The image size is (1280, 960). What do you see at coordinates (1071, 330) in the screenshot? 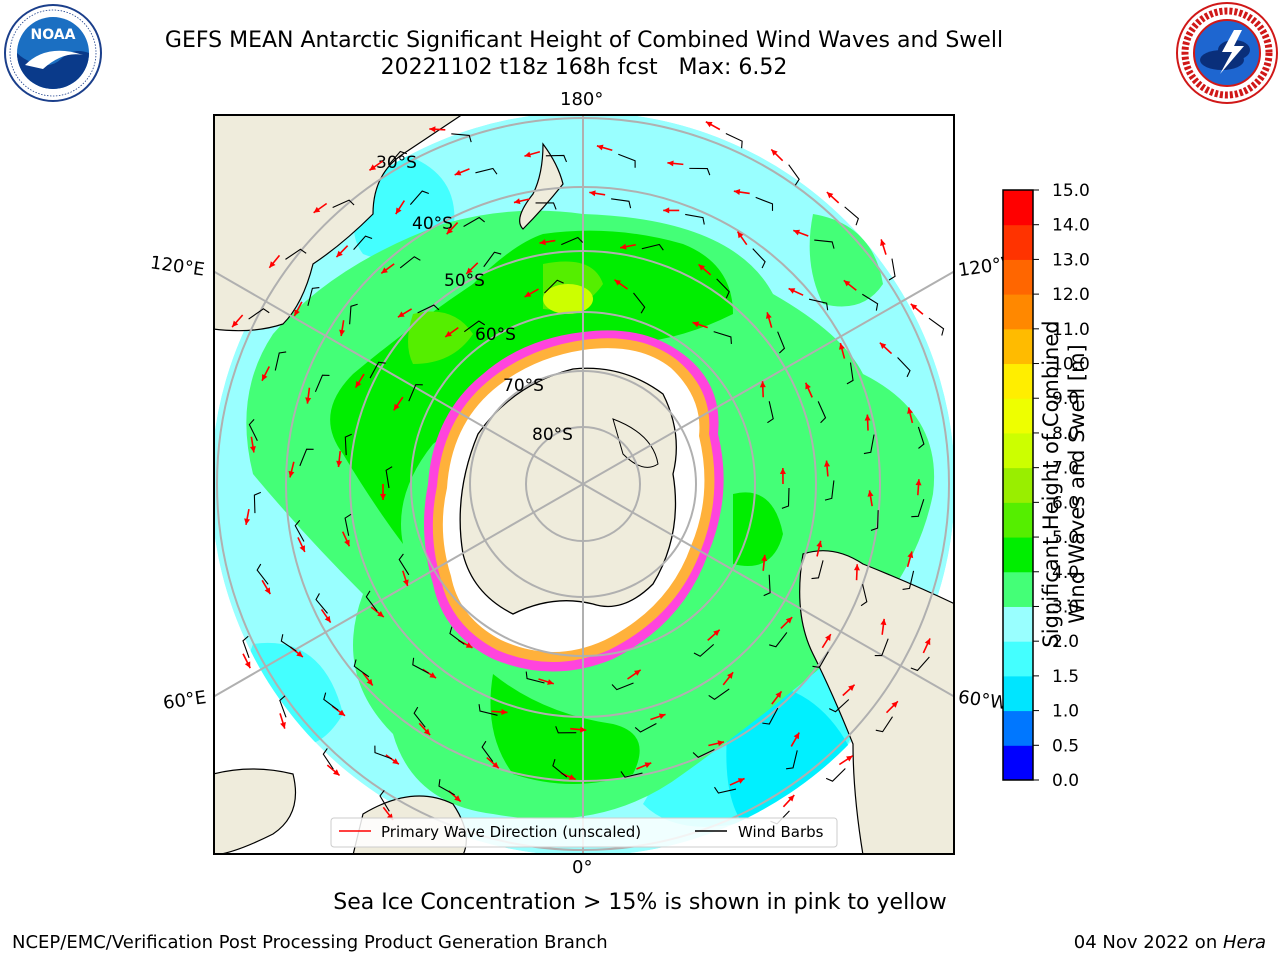
I see `colorbar-tick-label: 11.0` at bounding box center [1071, 330].